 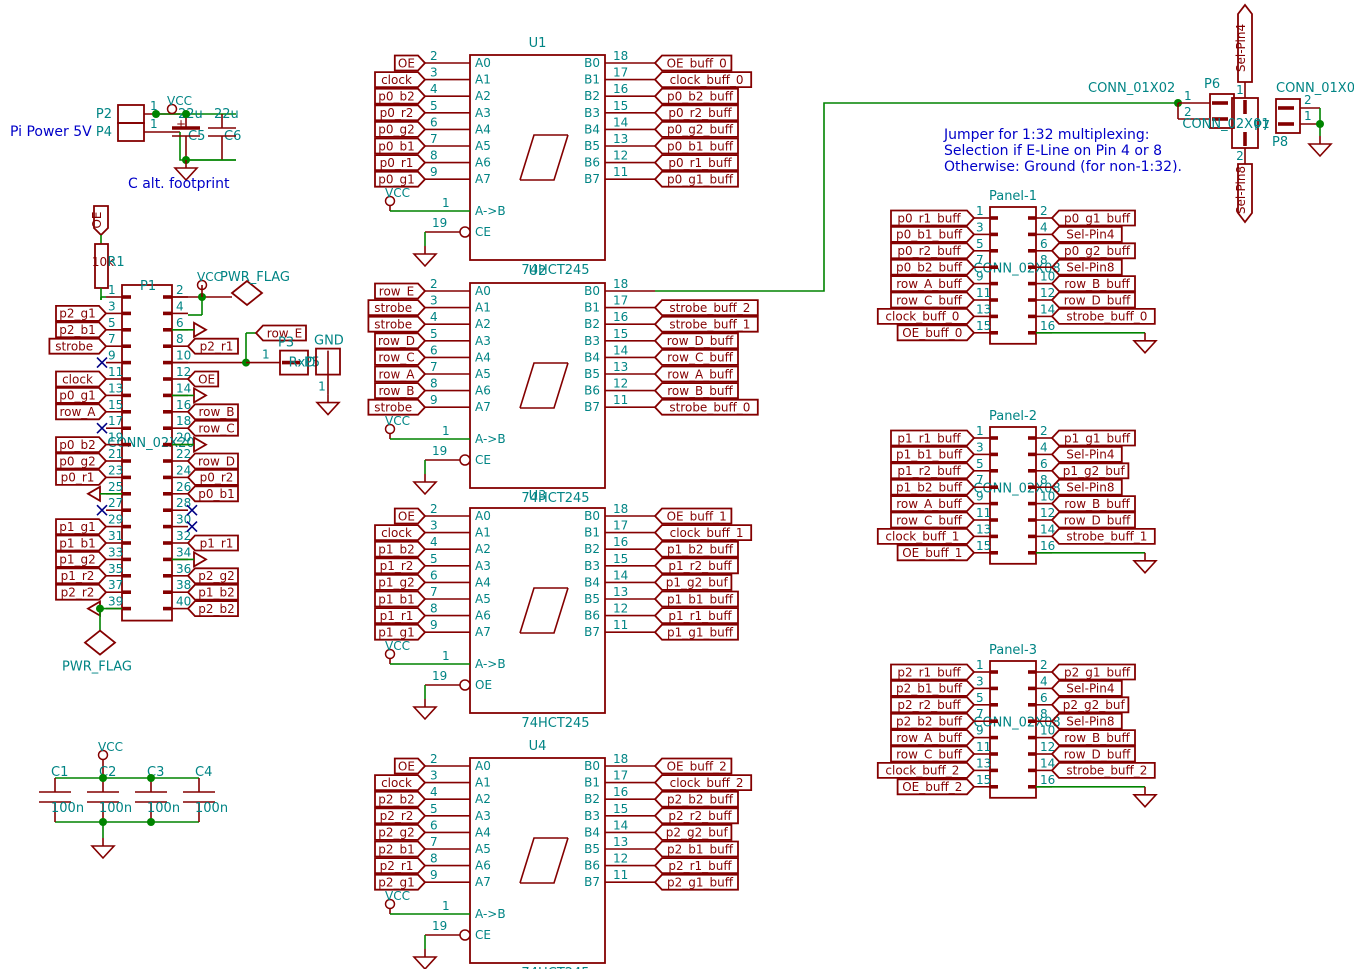 I want to click on p1-net-left-37: p2_r2, so click(x=81, y=592).